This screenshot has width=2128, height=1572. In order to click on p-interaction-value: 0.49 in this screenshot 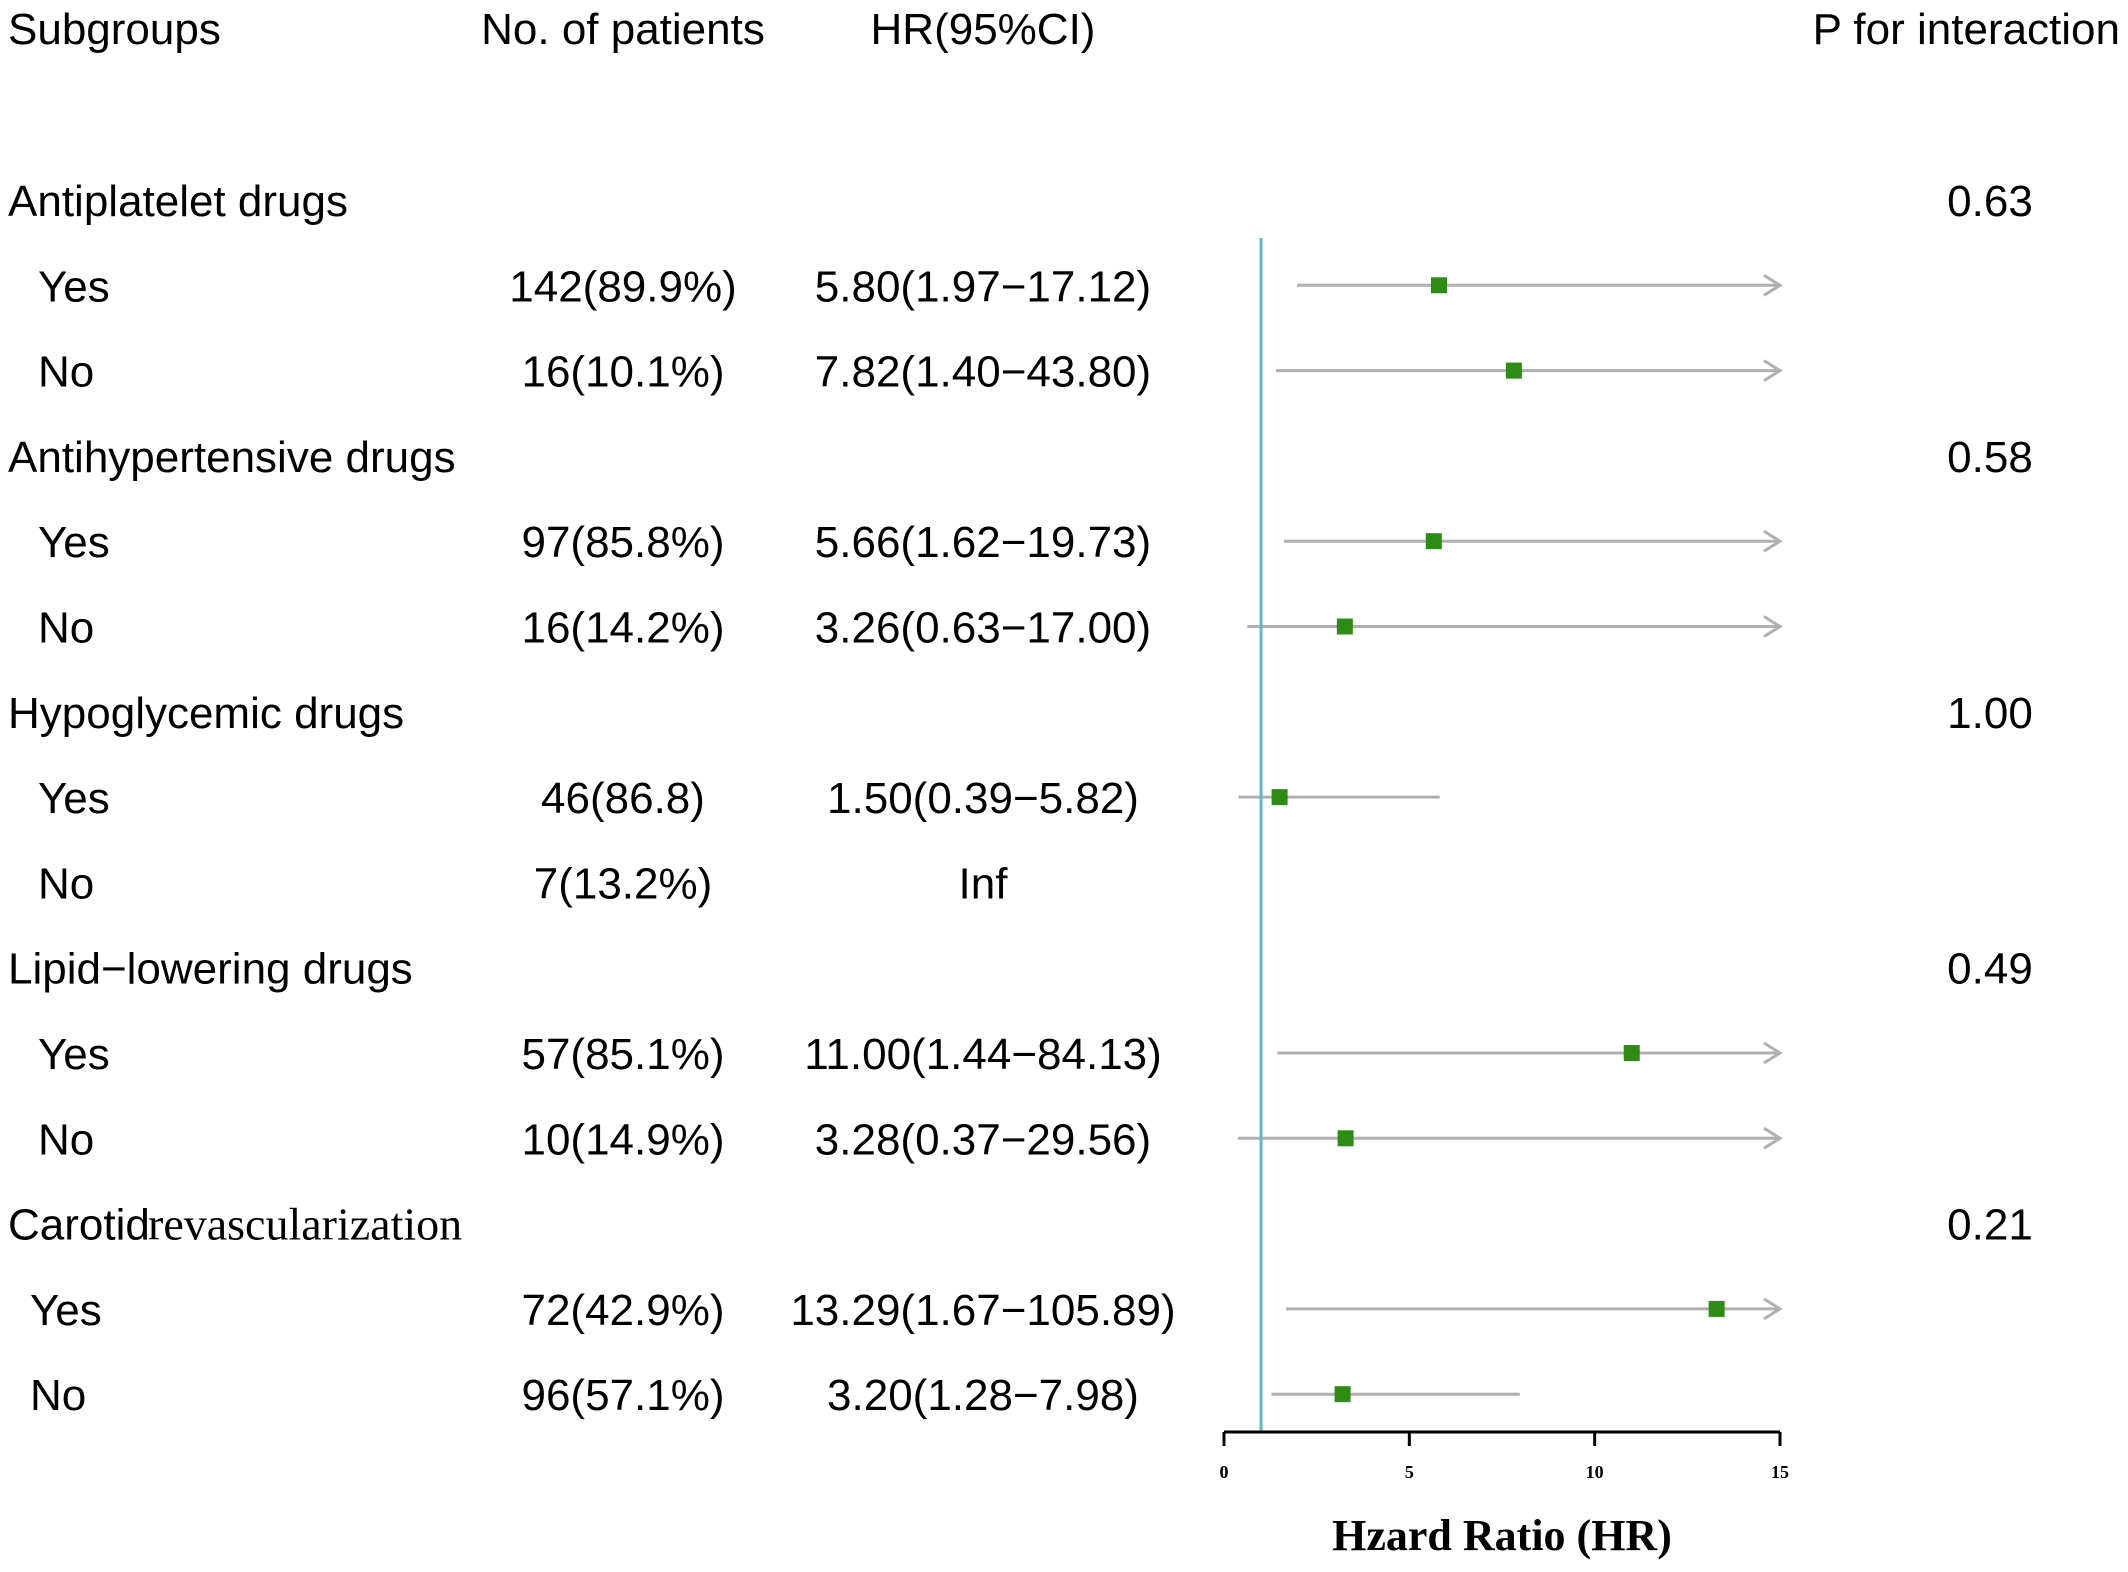, I will do `click(1990, 969)`.